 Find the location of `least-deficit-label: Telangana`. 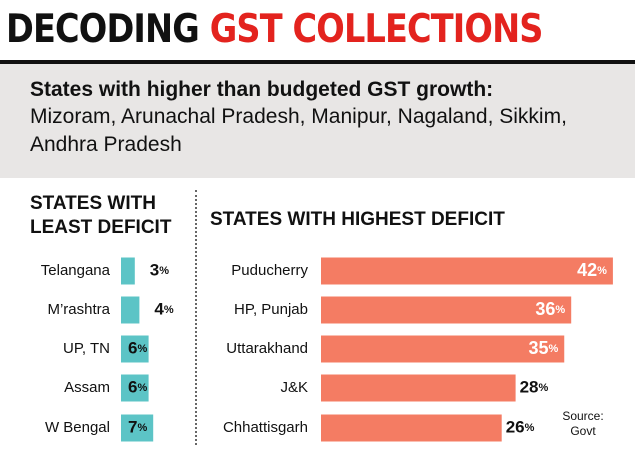

least-deficit-label: Telangana is located at coordinates (76, 270).